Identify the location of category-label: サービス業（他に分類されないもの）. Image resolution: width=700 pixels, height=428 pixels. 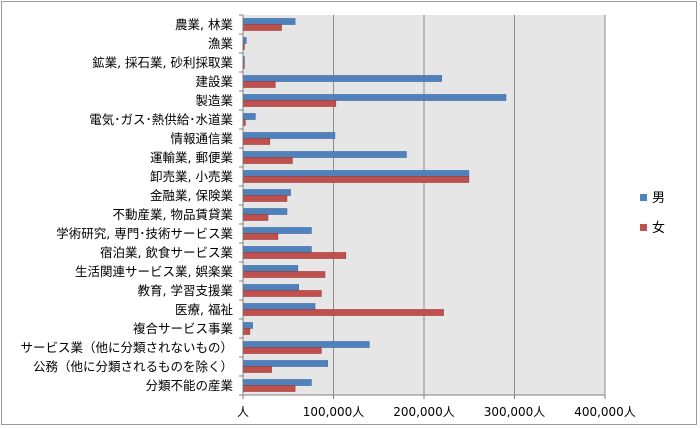
(126, 347).